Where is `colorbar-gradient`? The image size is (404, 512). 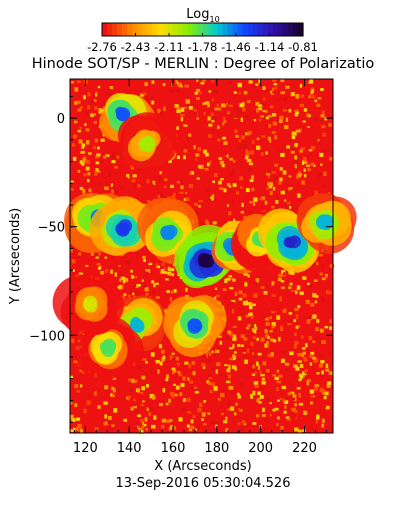
colorbar-gradient is located at coordinates (203, 29).